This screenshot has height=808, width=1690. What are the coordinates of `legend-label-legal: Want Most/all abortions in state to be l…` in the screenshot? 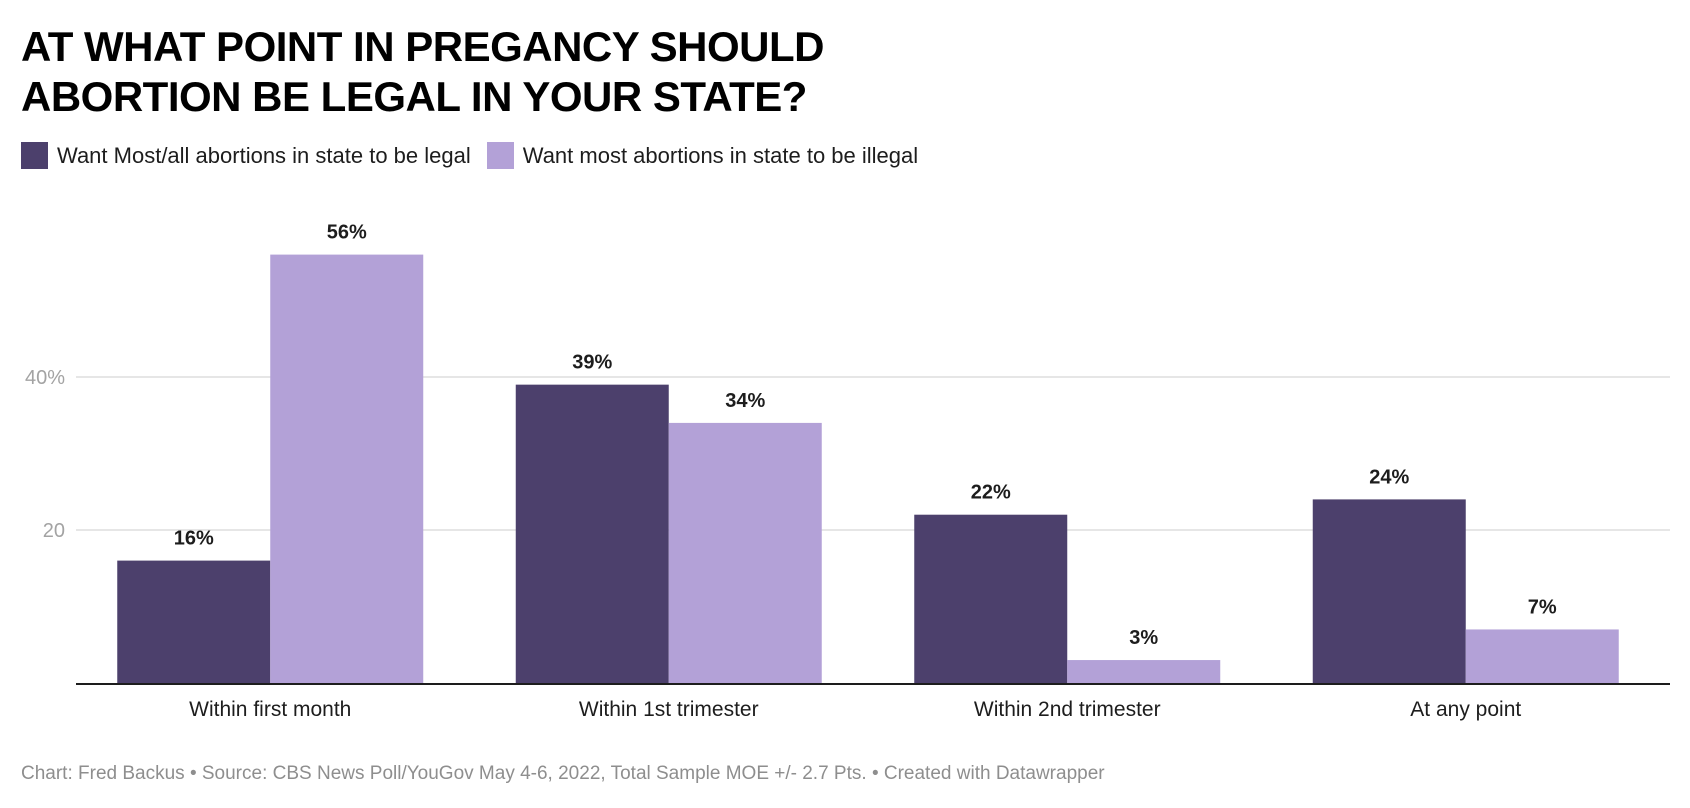 It's located at (264, 155).